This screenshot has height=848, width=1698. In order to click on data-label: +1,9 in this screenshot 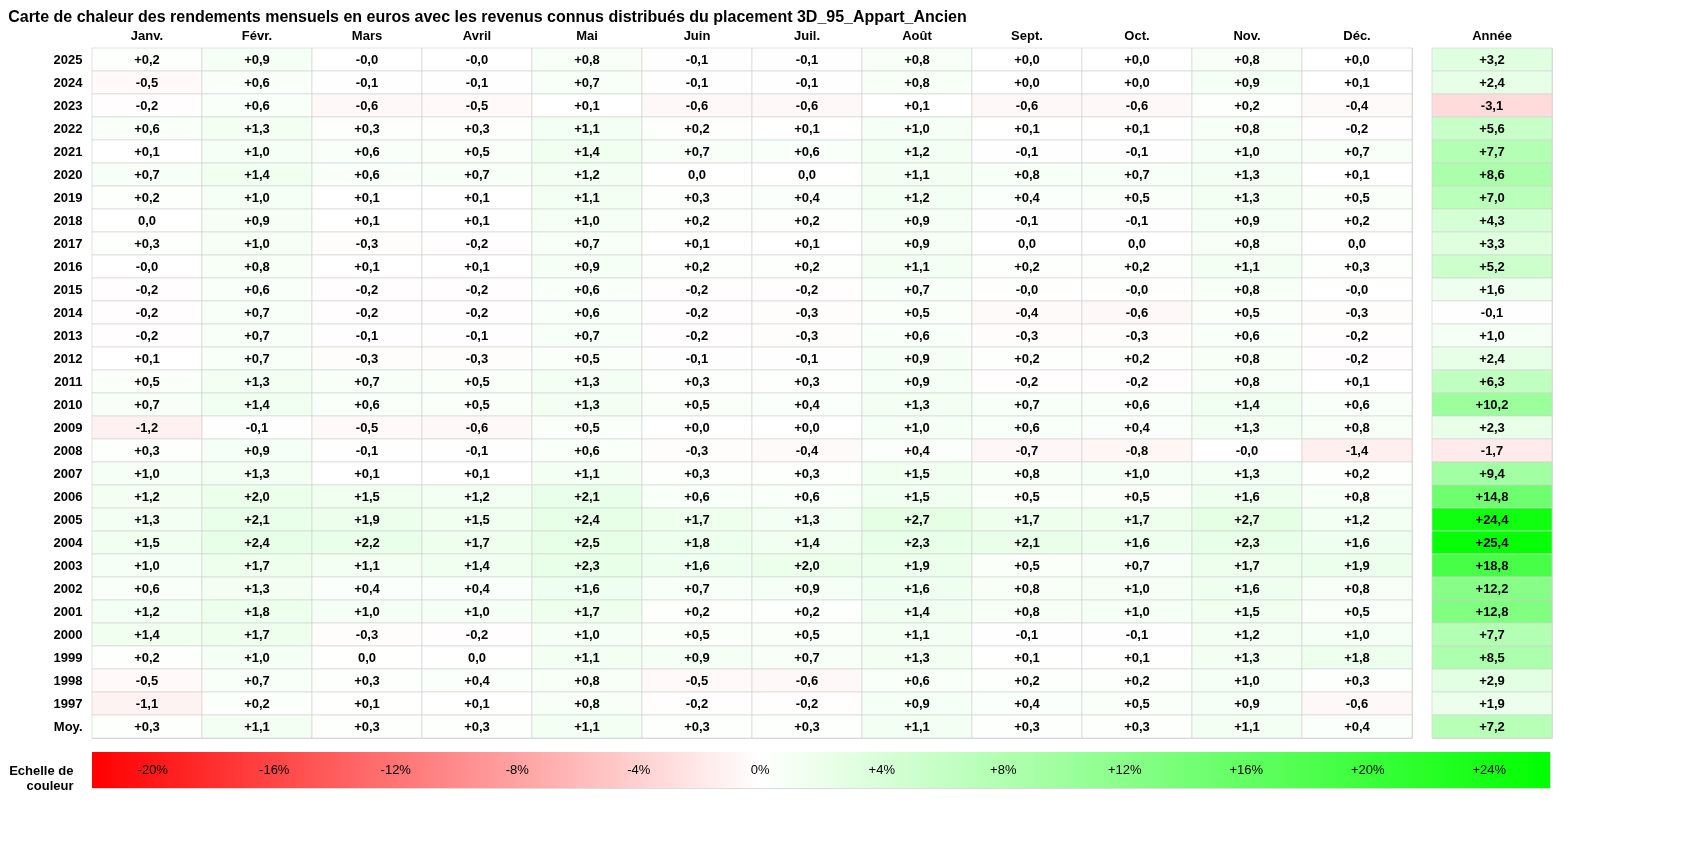, I will do `click(1492, 703)`.